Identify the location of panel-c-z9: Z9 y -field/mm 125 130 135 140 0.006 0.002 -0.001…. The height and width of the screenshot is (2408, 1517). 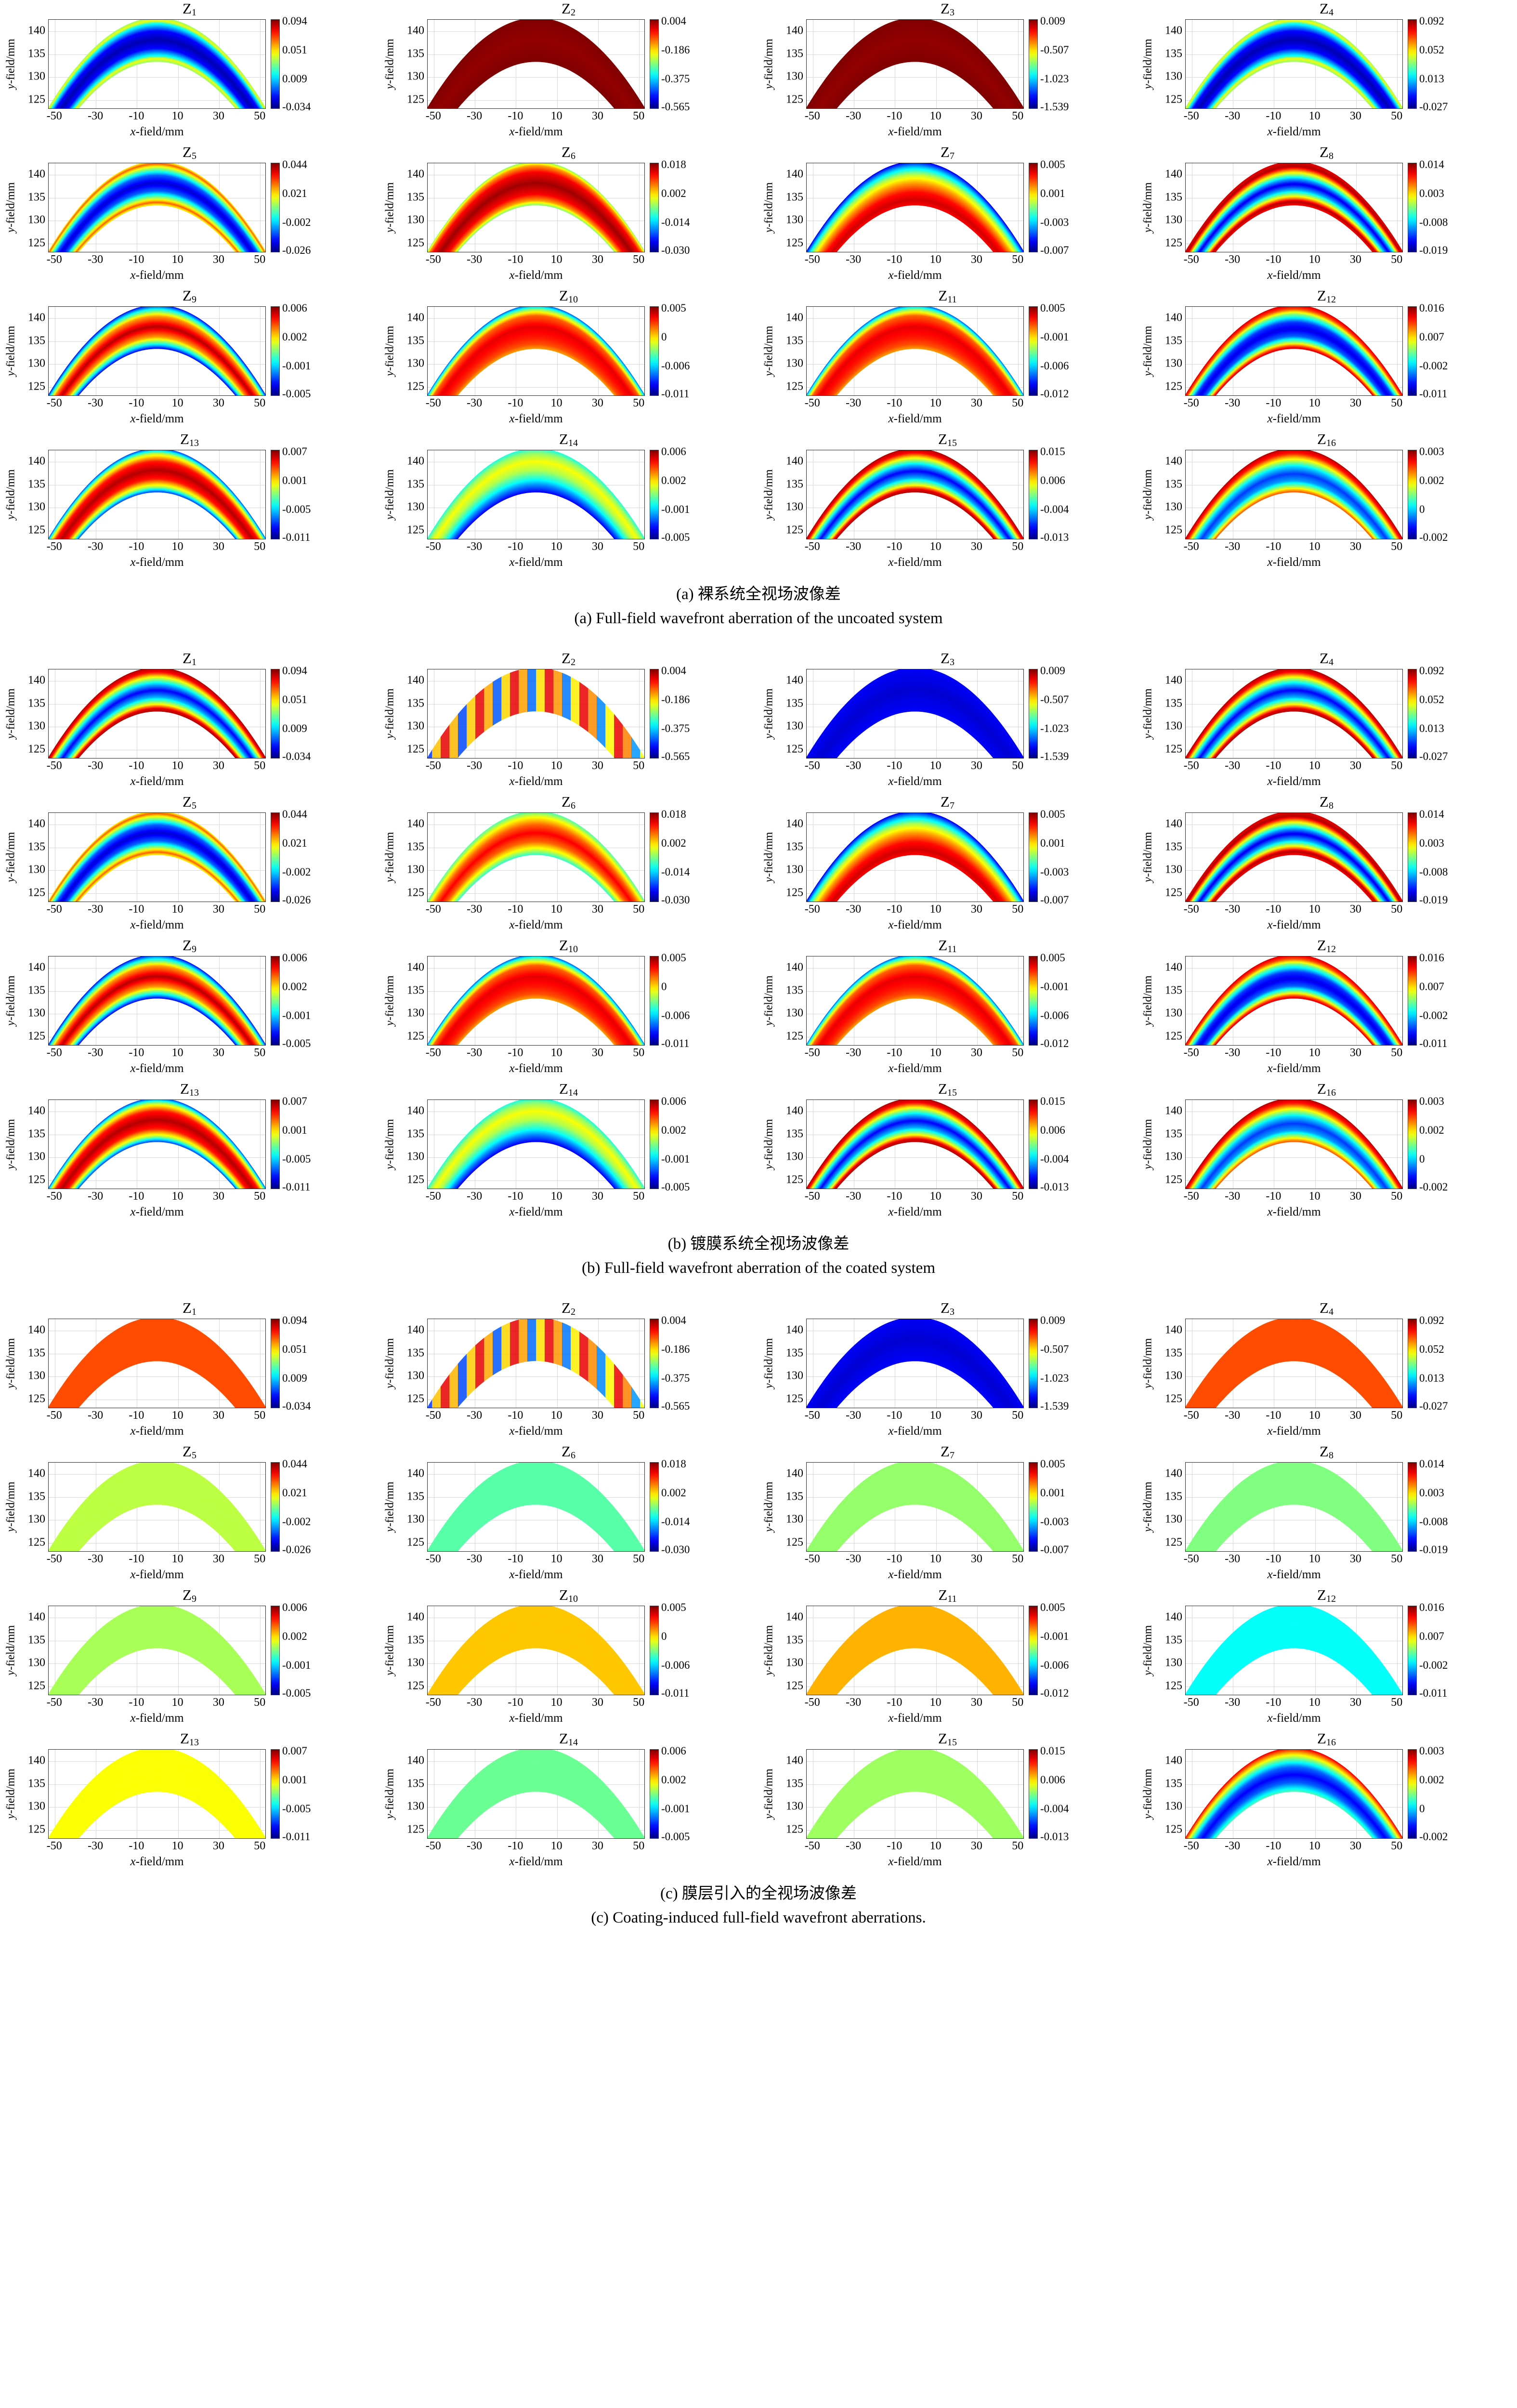
(189, 1658).